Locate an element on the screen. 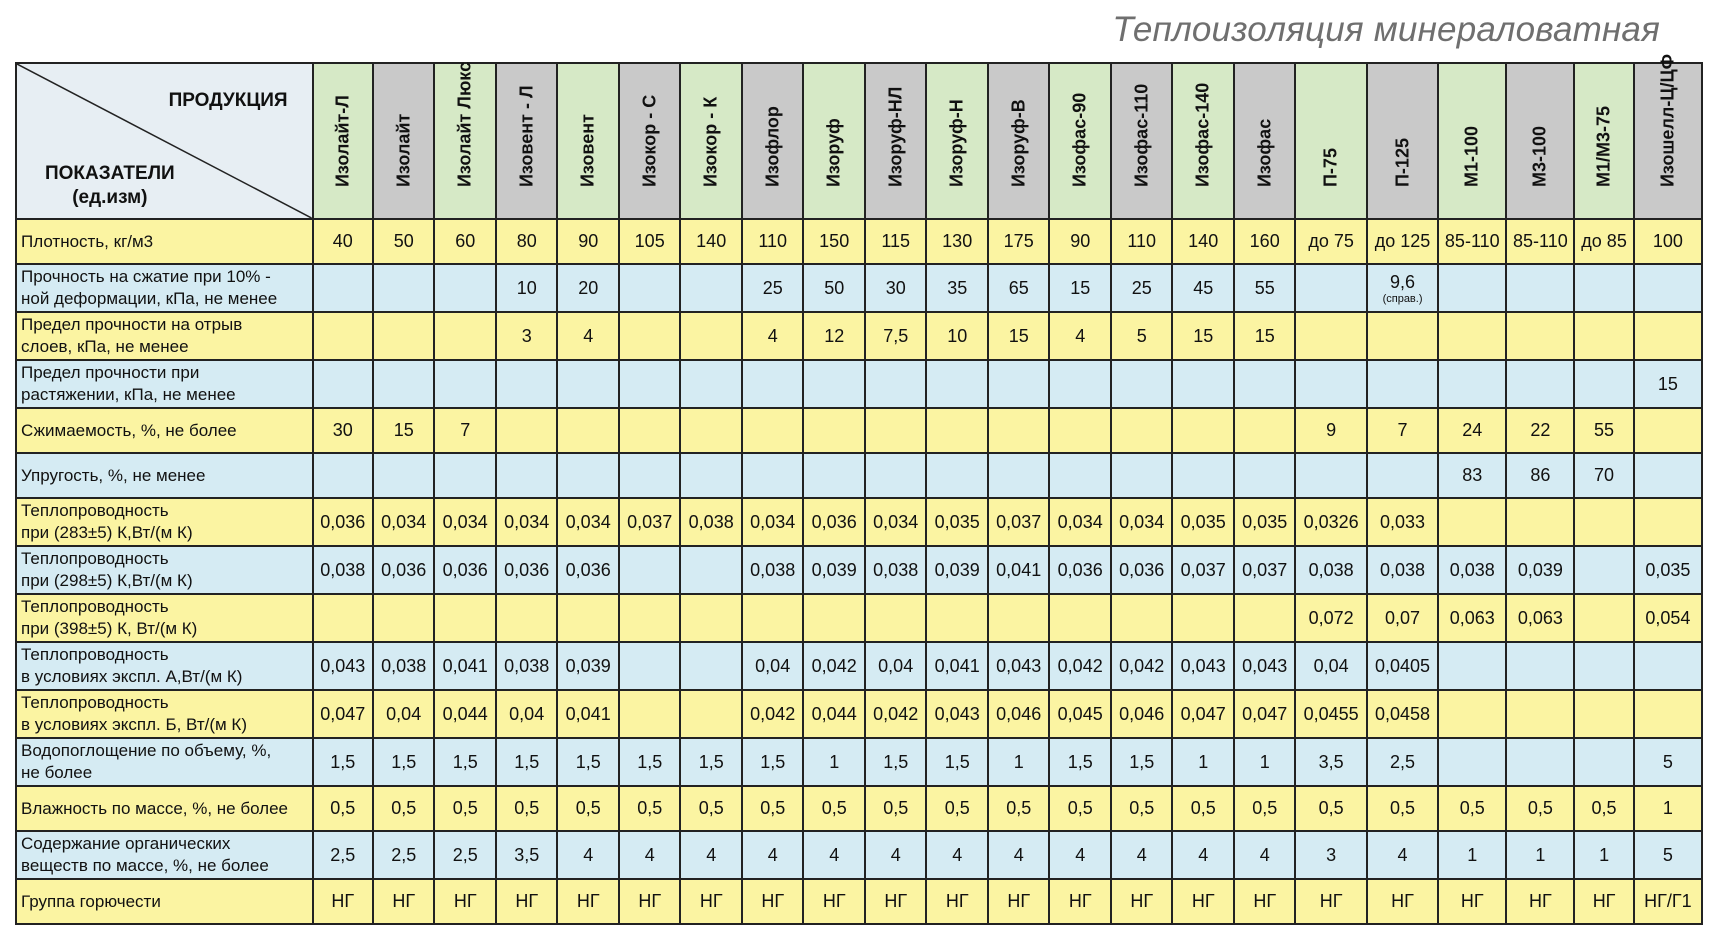 This screenshot has height=925, width=1712. cell-value: 0,047 is located at coordinates (1203, 713).